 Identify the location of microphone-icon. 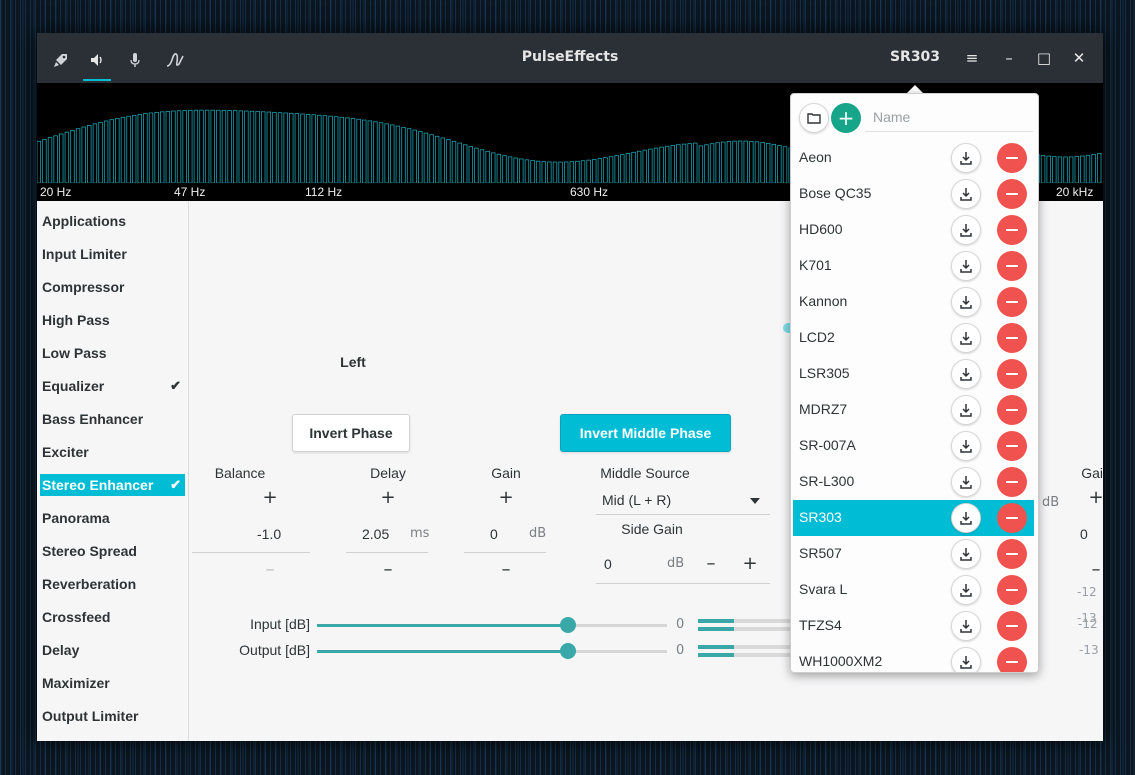
(135, 60).